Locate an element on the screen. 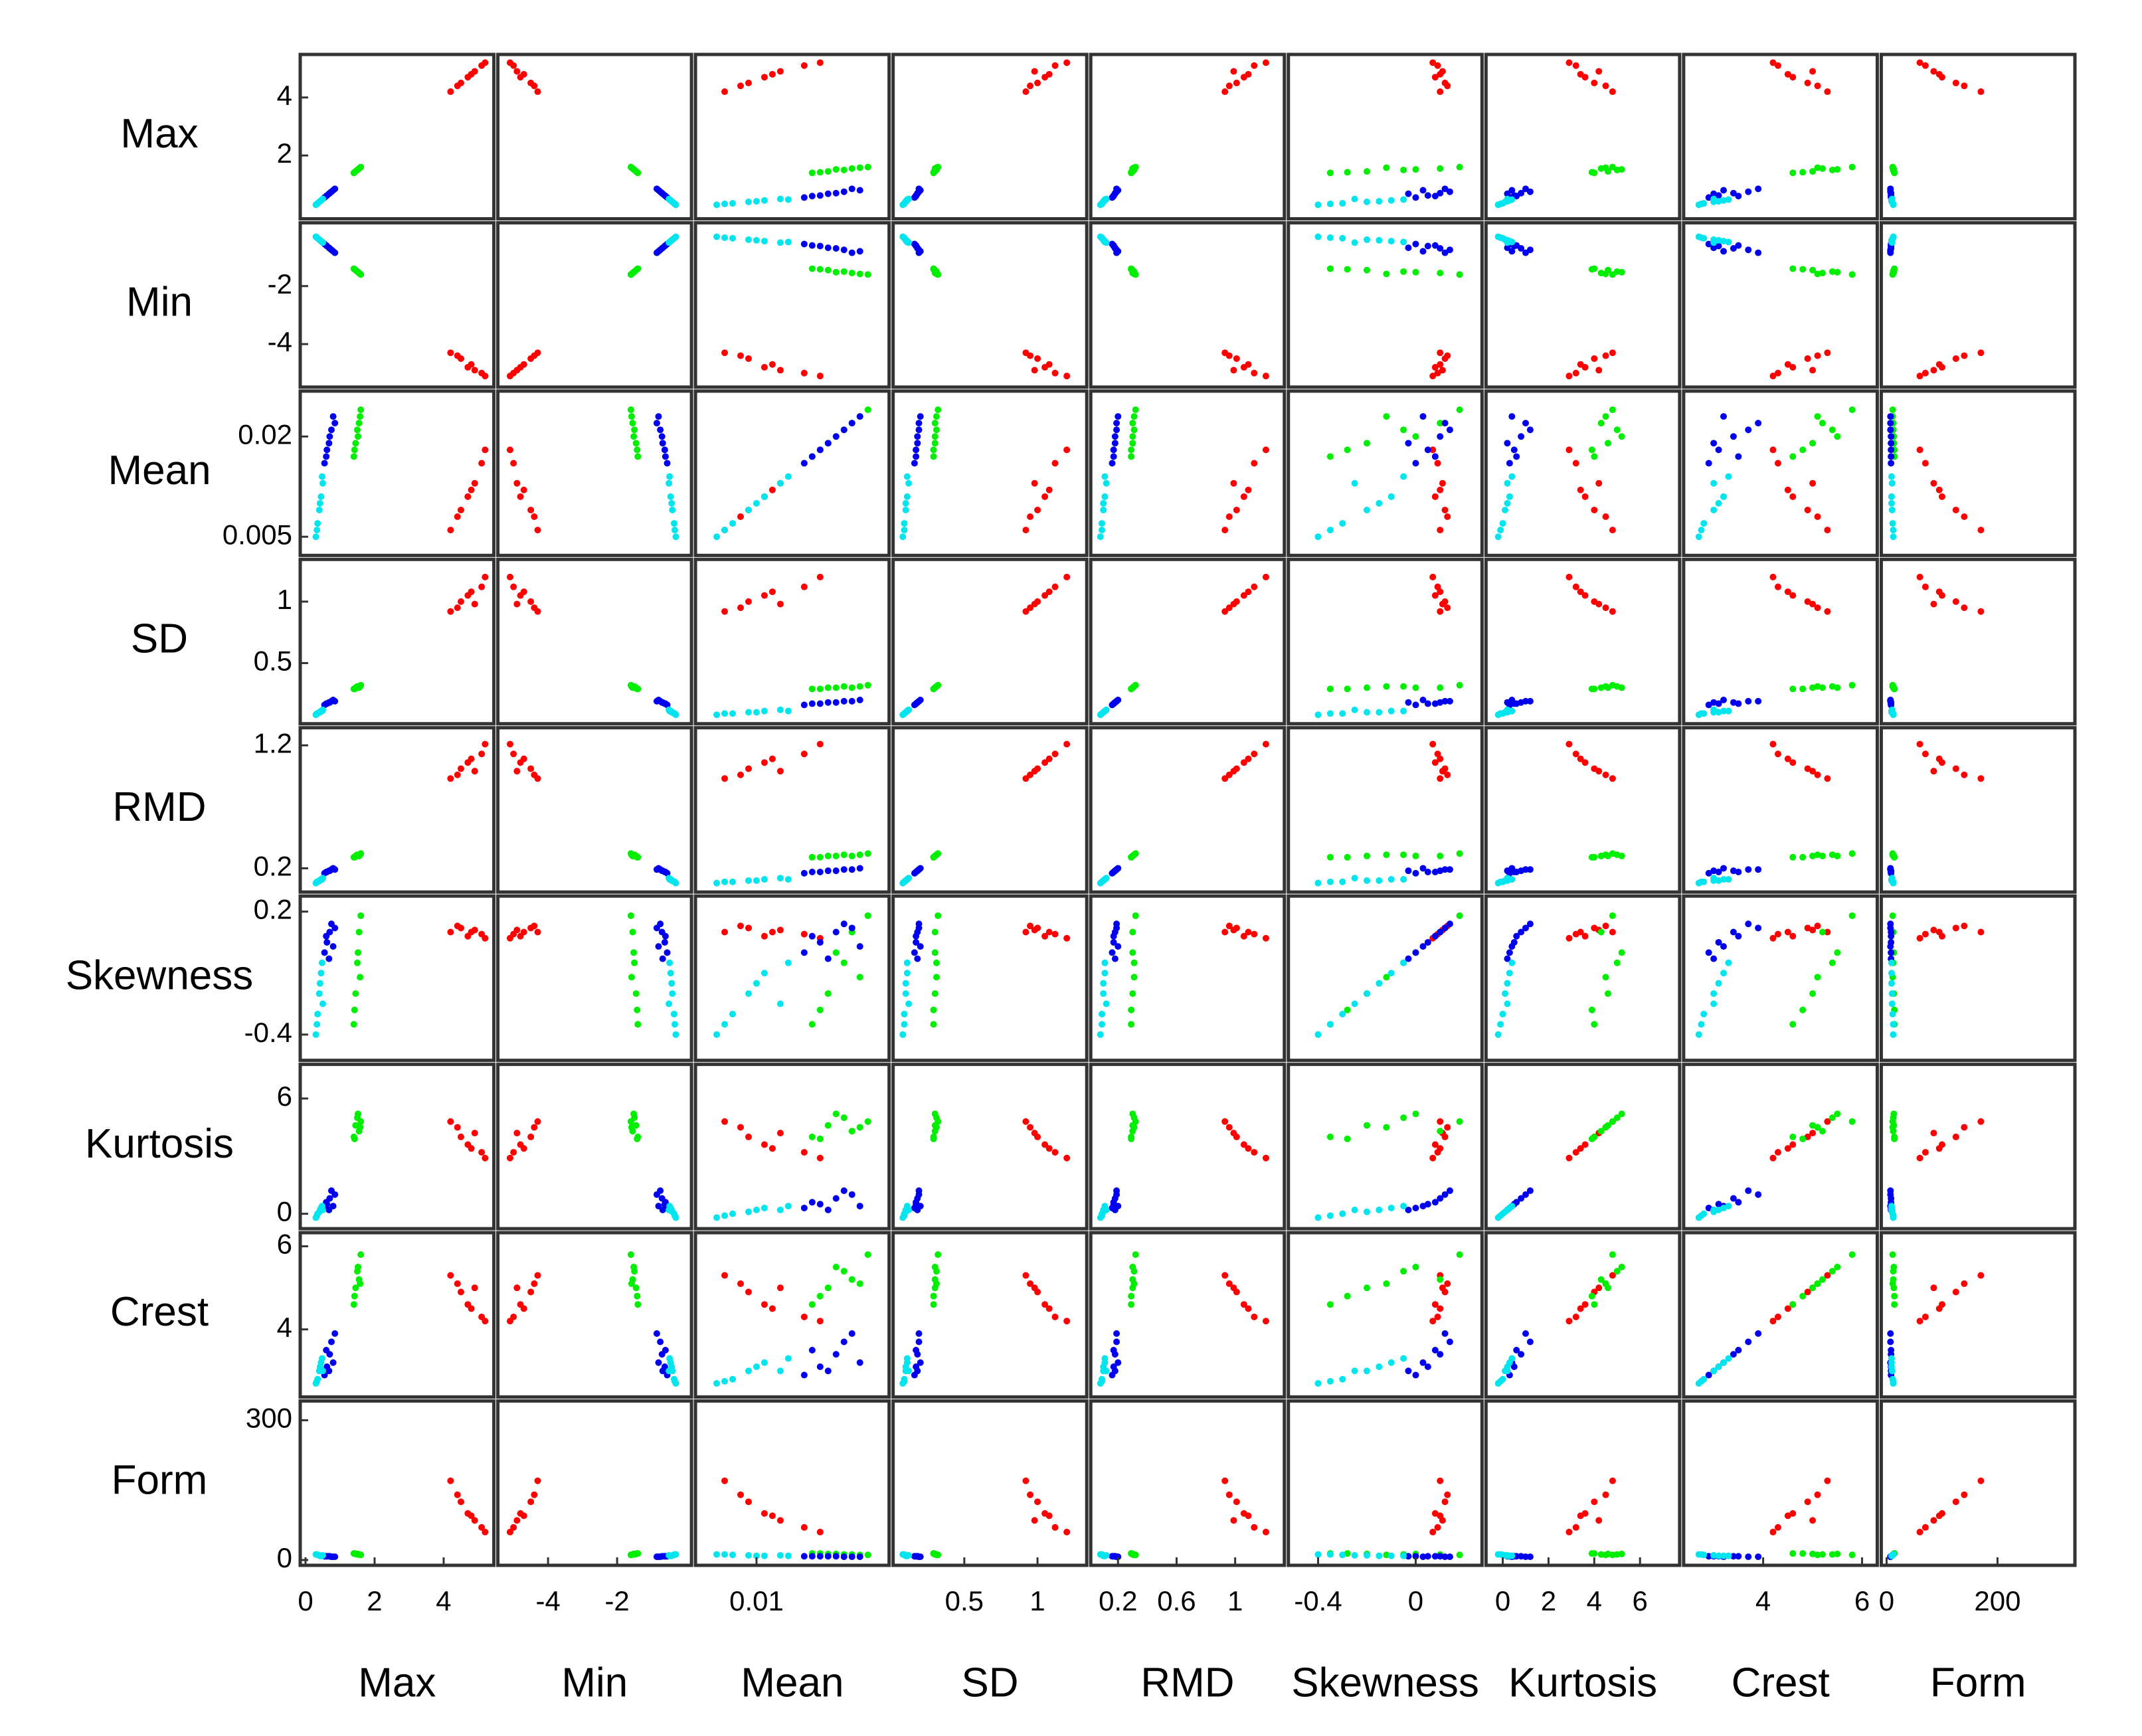 This screenshot has height=1736, width=2142. column-label: Crest is located at coordinates (1781, 1683).